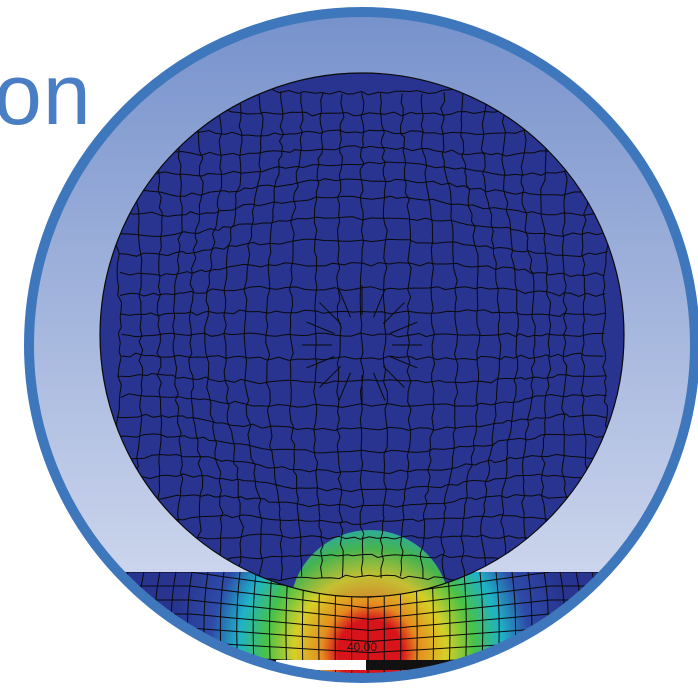  What do you see at coordinates (362, 647) in the screenshot?
I see `scale-bar-label: 40.00` at bounding box center [362, 647].